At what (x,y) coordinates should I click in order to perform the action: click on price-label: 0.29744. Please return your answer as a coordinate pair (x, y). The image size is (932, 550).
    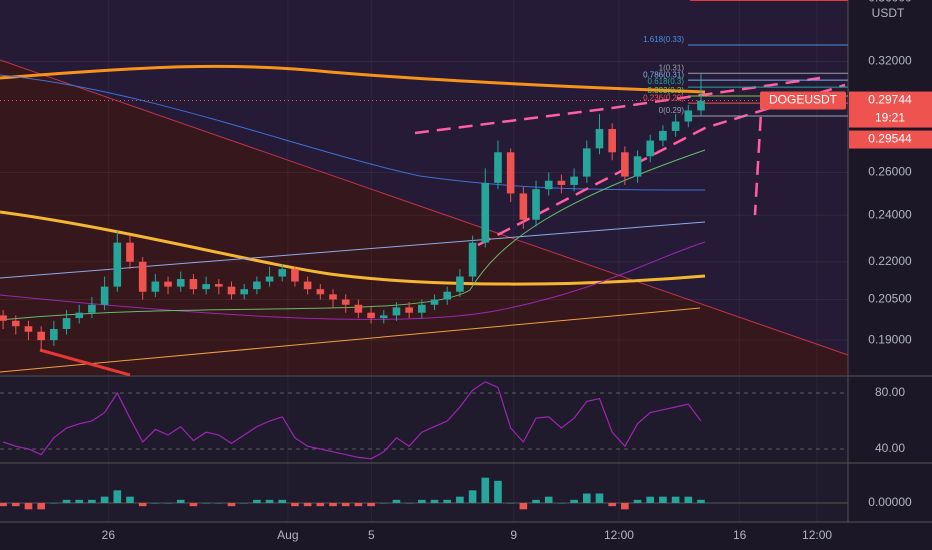
    Looking at the image, I should click on (890, 100).